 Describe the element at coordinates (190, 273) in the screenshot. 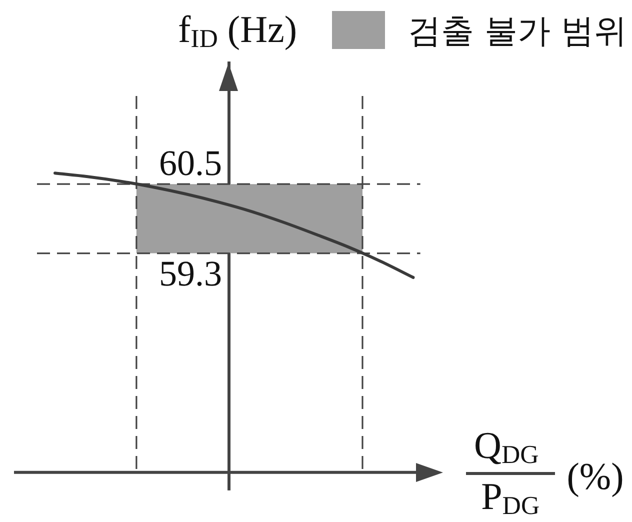

I see `ref-line-label: 59.3` at that location.